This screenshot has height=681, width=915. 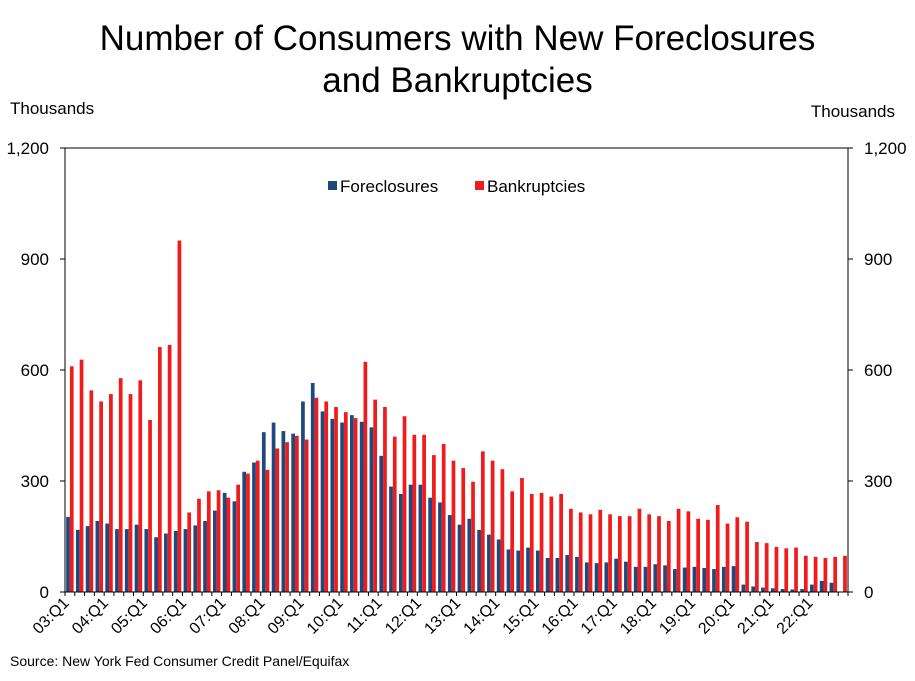 What do you see at coordinates (852, 111) in the screenshot?
I see `right-axis-unit: Thousands` at bounding box center [852, 111].